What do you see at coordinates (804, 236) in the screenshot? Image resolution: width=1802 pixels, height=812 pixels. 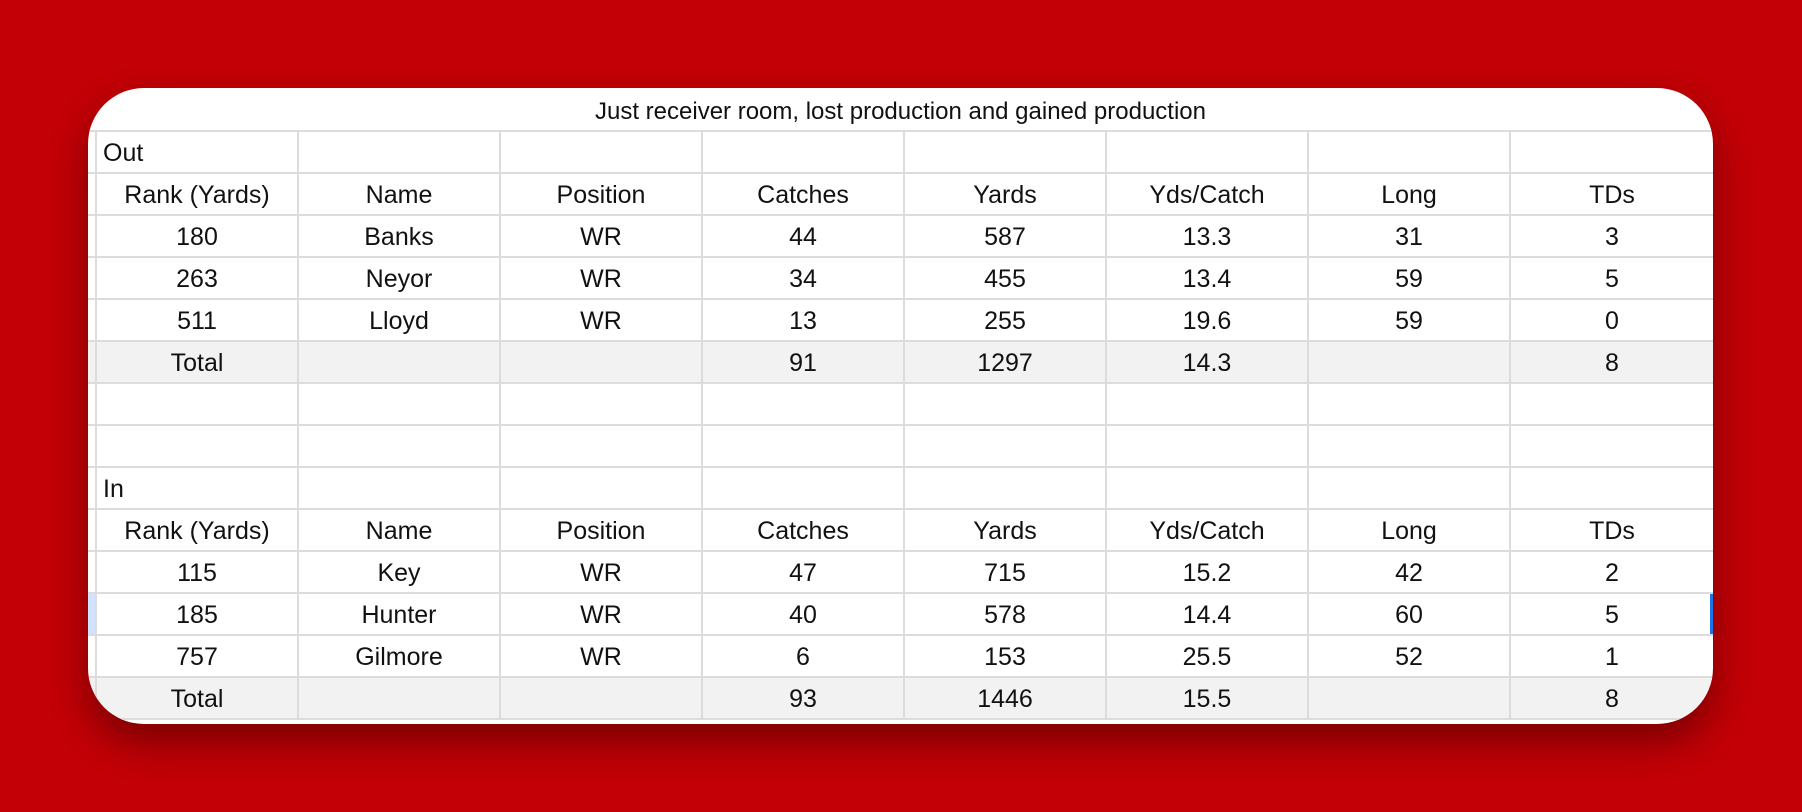 I see `cell: 44` at bounding box center [804, 236].